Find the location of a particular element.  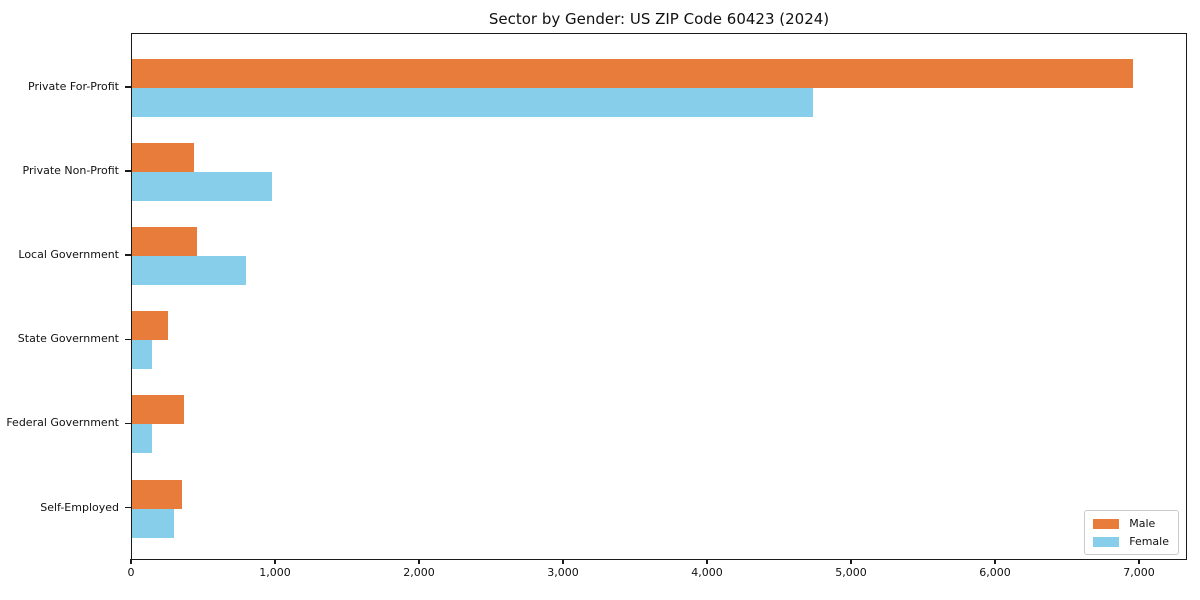

x-tick-label-7: 7,000 is located at coordinates (1139, 572).